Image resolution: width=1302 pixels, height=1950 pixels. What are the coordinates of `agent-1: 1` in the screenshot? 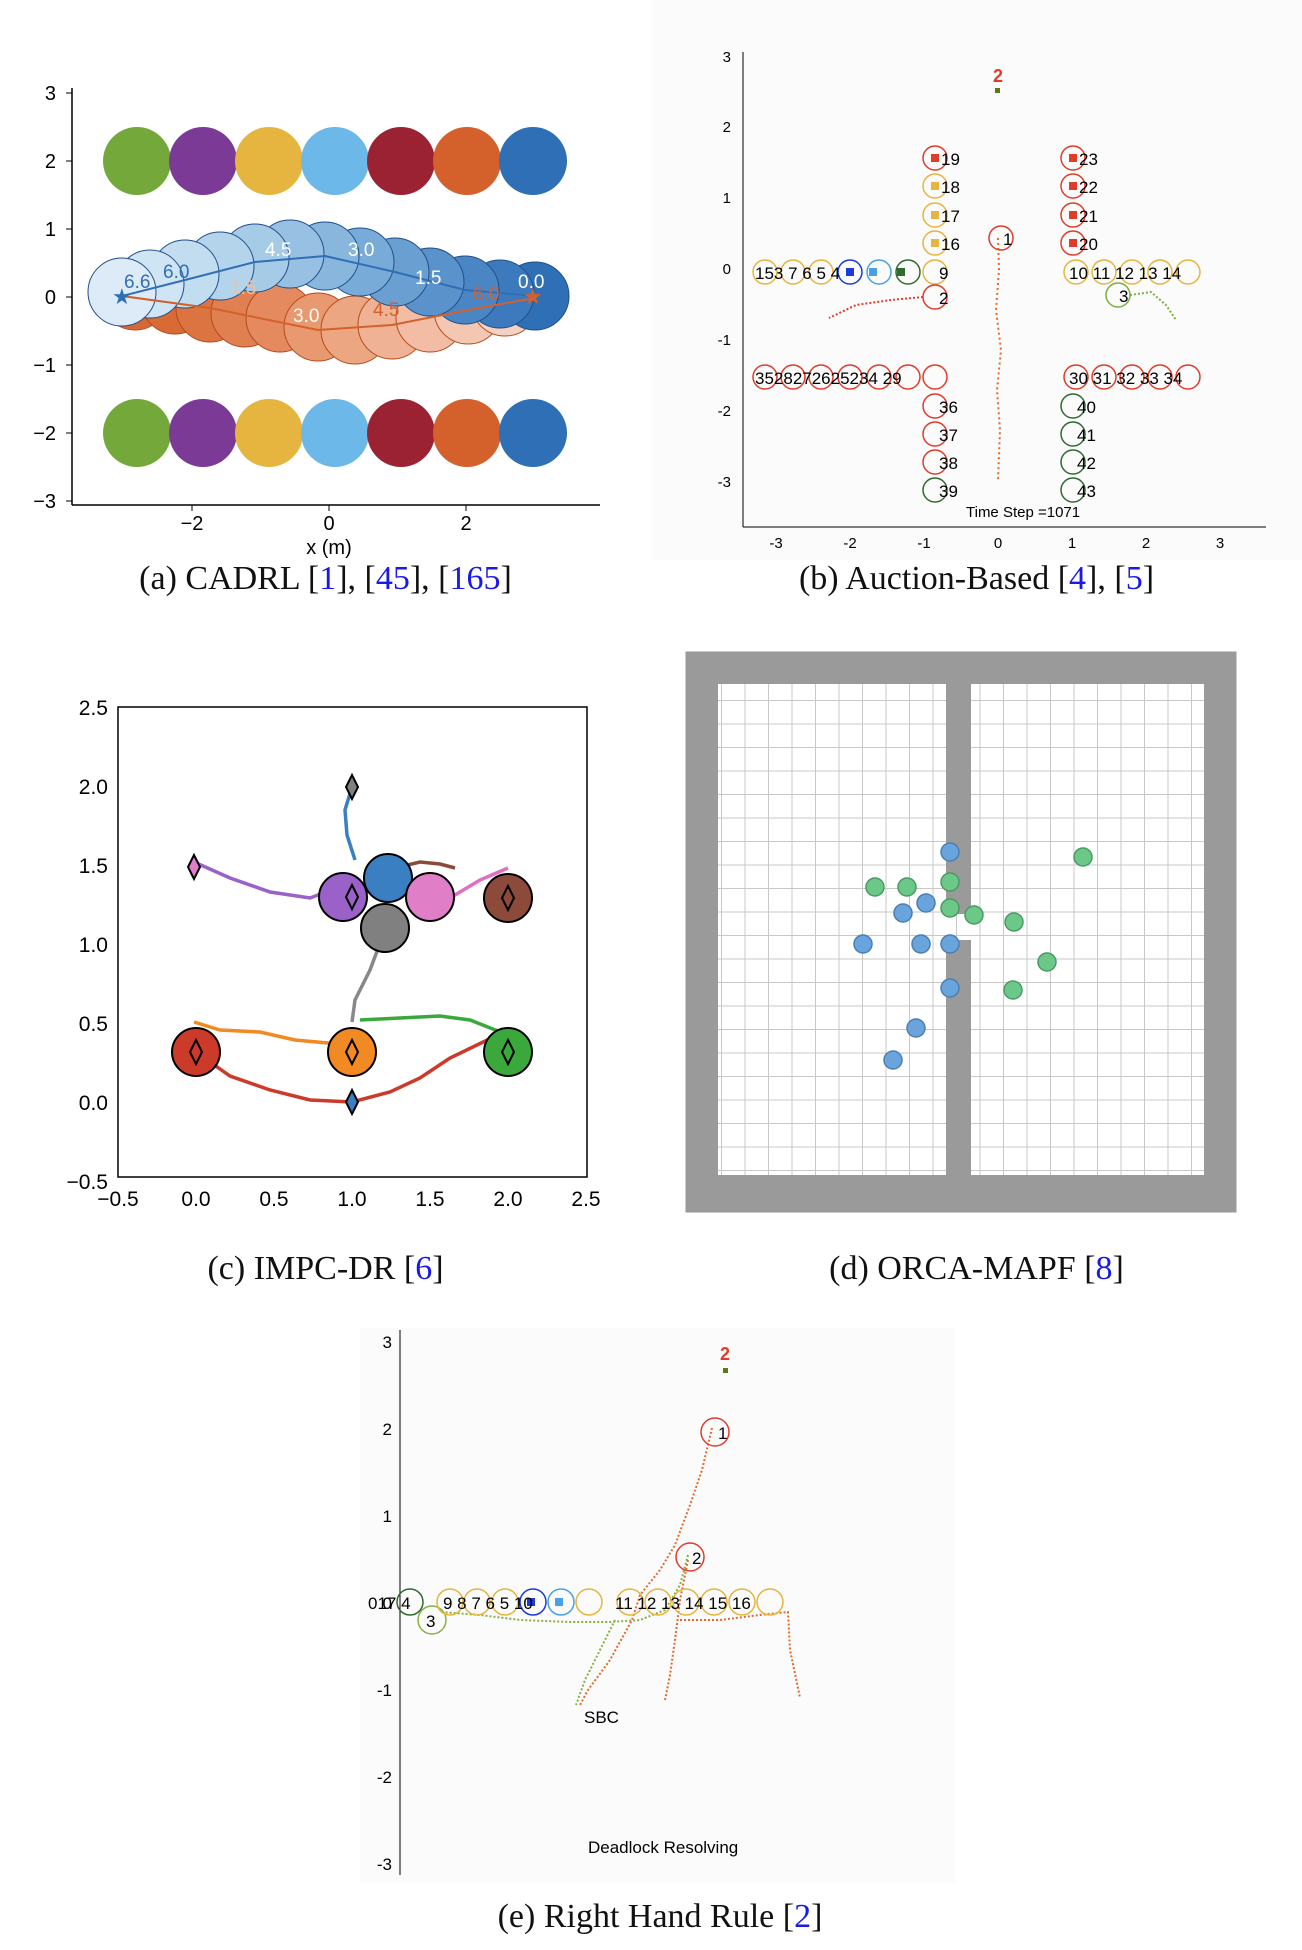 It's located at (715, 1432).